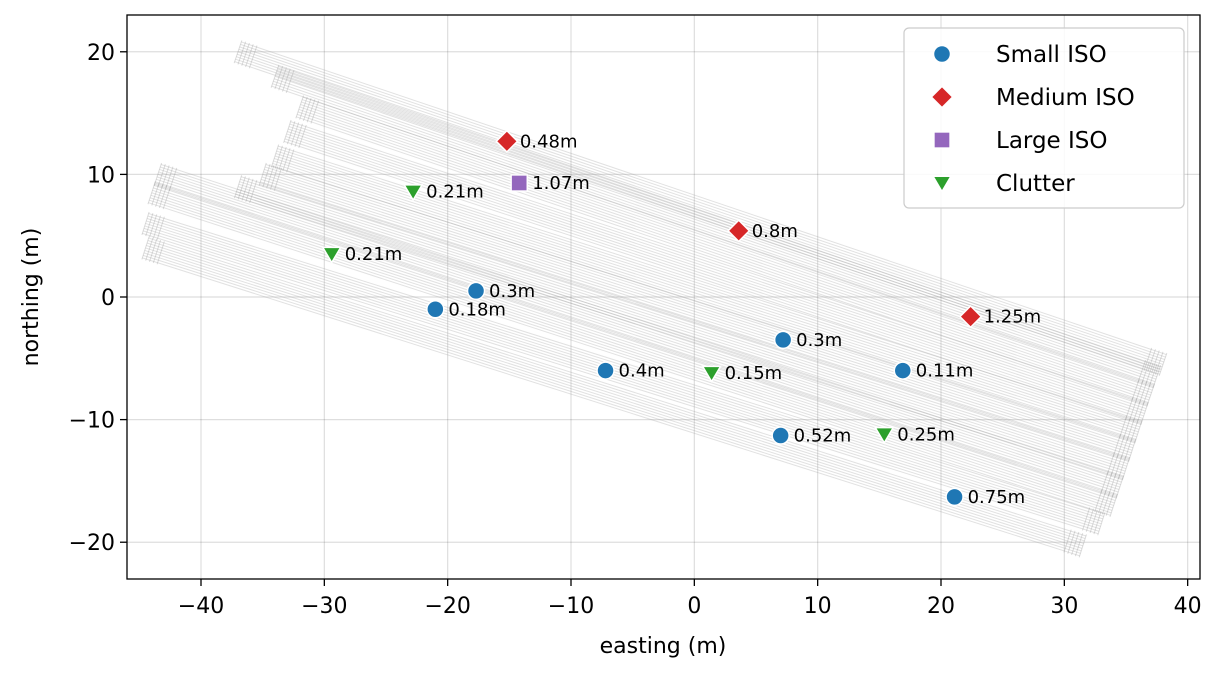 The width and height of the screenshot is (1219, 675). I want to click on legend-label: Medium ISO, so click(1065, 98).